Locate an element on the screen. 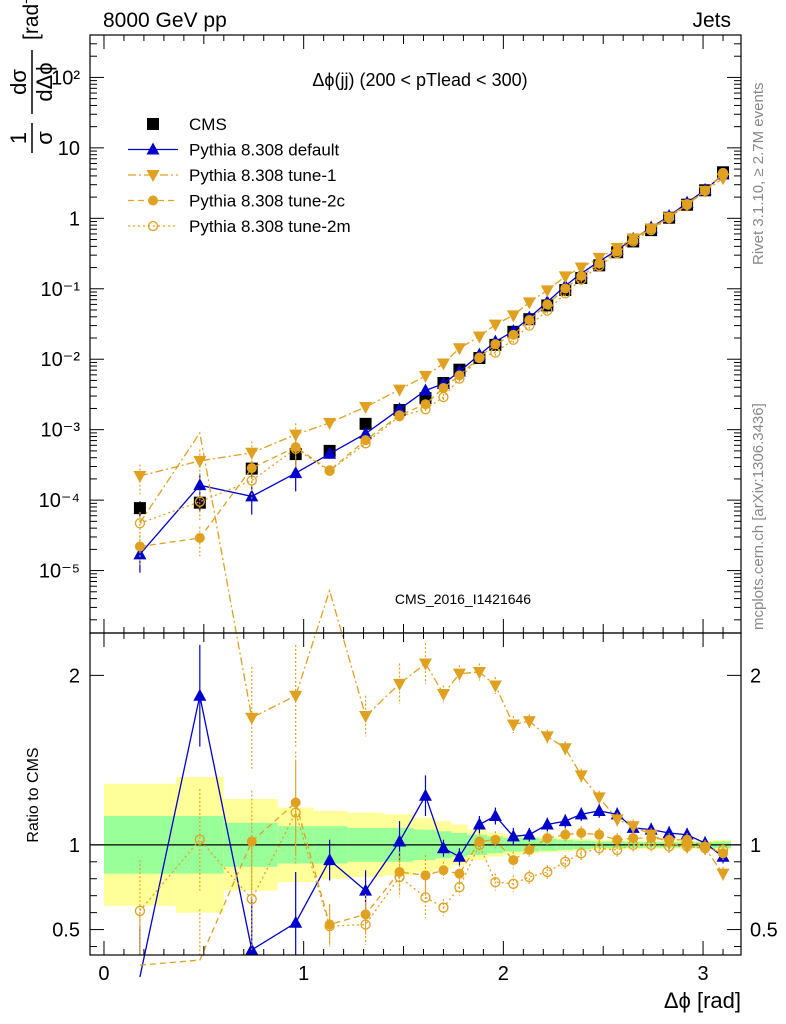  legend-marker-cms is located at coordinates (153, 124).